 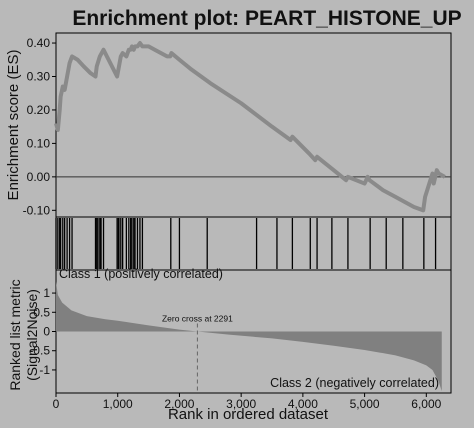 What do you see at coordinates (46, 293) in the screenshot?
I see `metric-tick-label: 1` at bounding box center [46, 293].